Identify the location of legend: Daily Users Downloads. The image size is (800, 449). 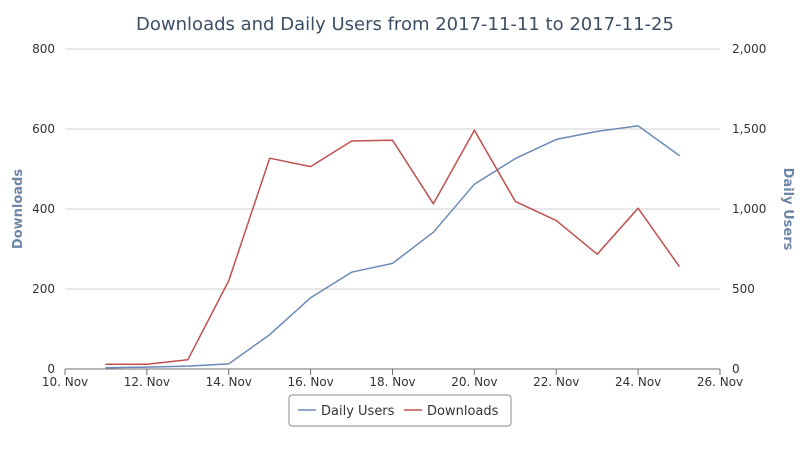
(400, 410).